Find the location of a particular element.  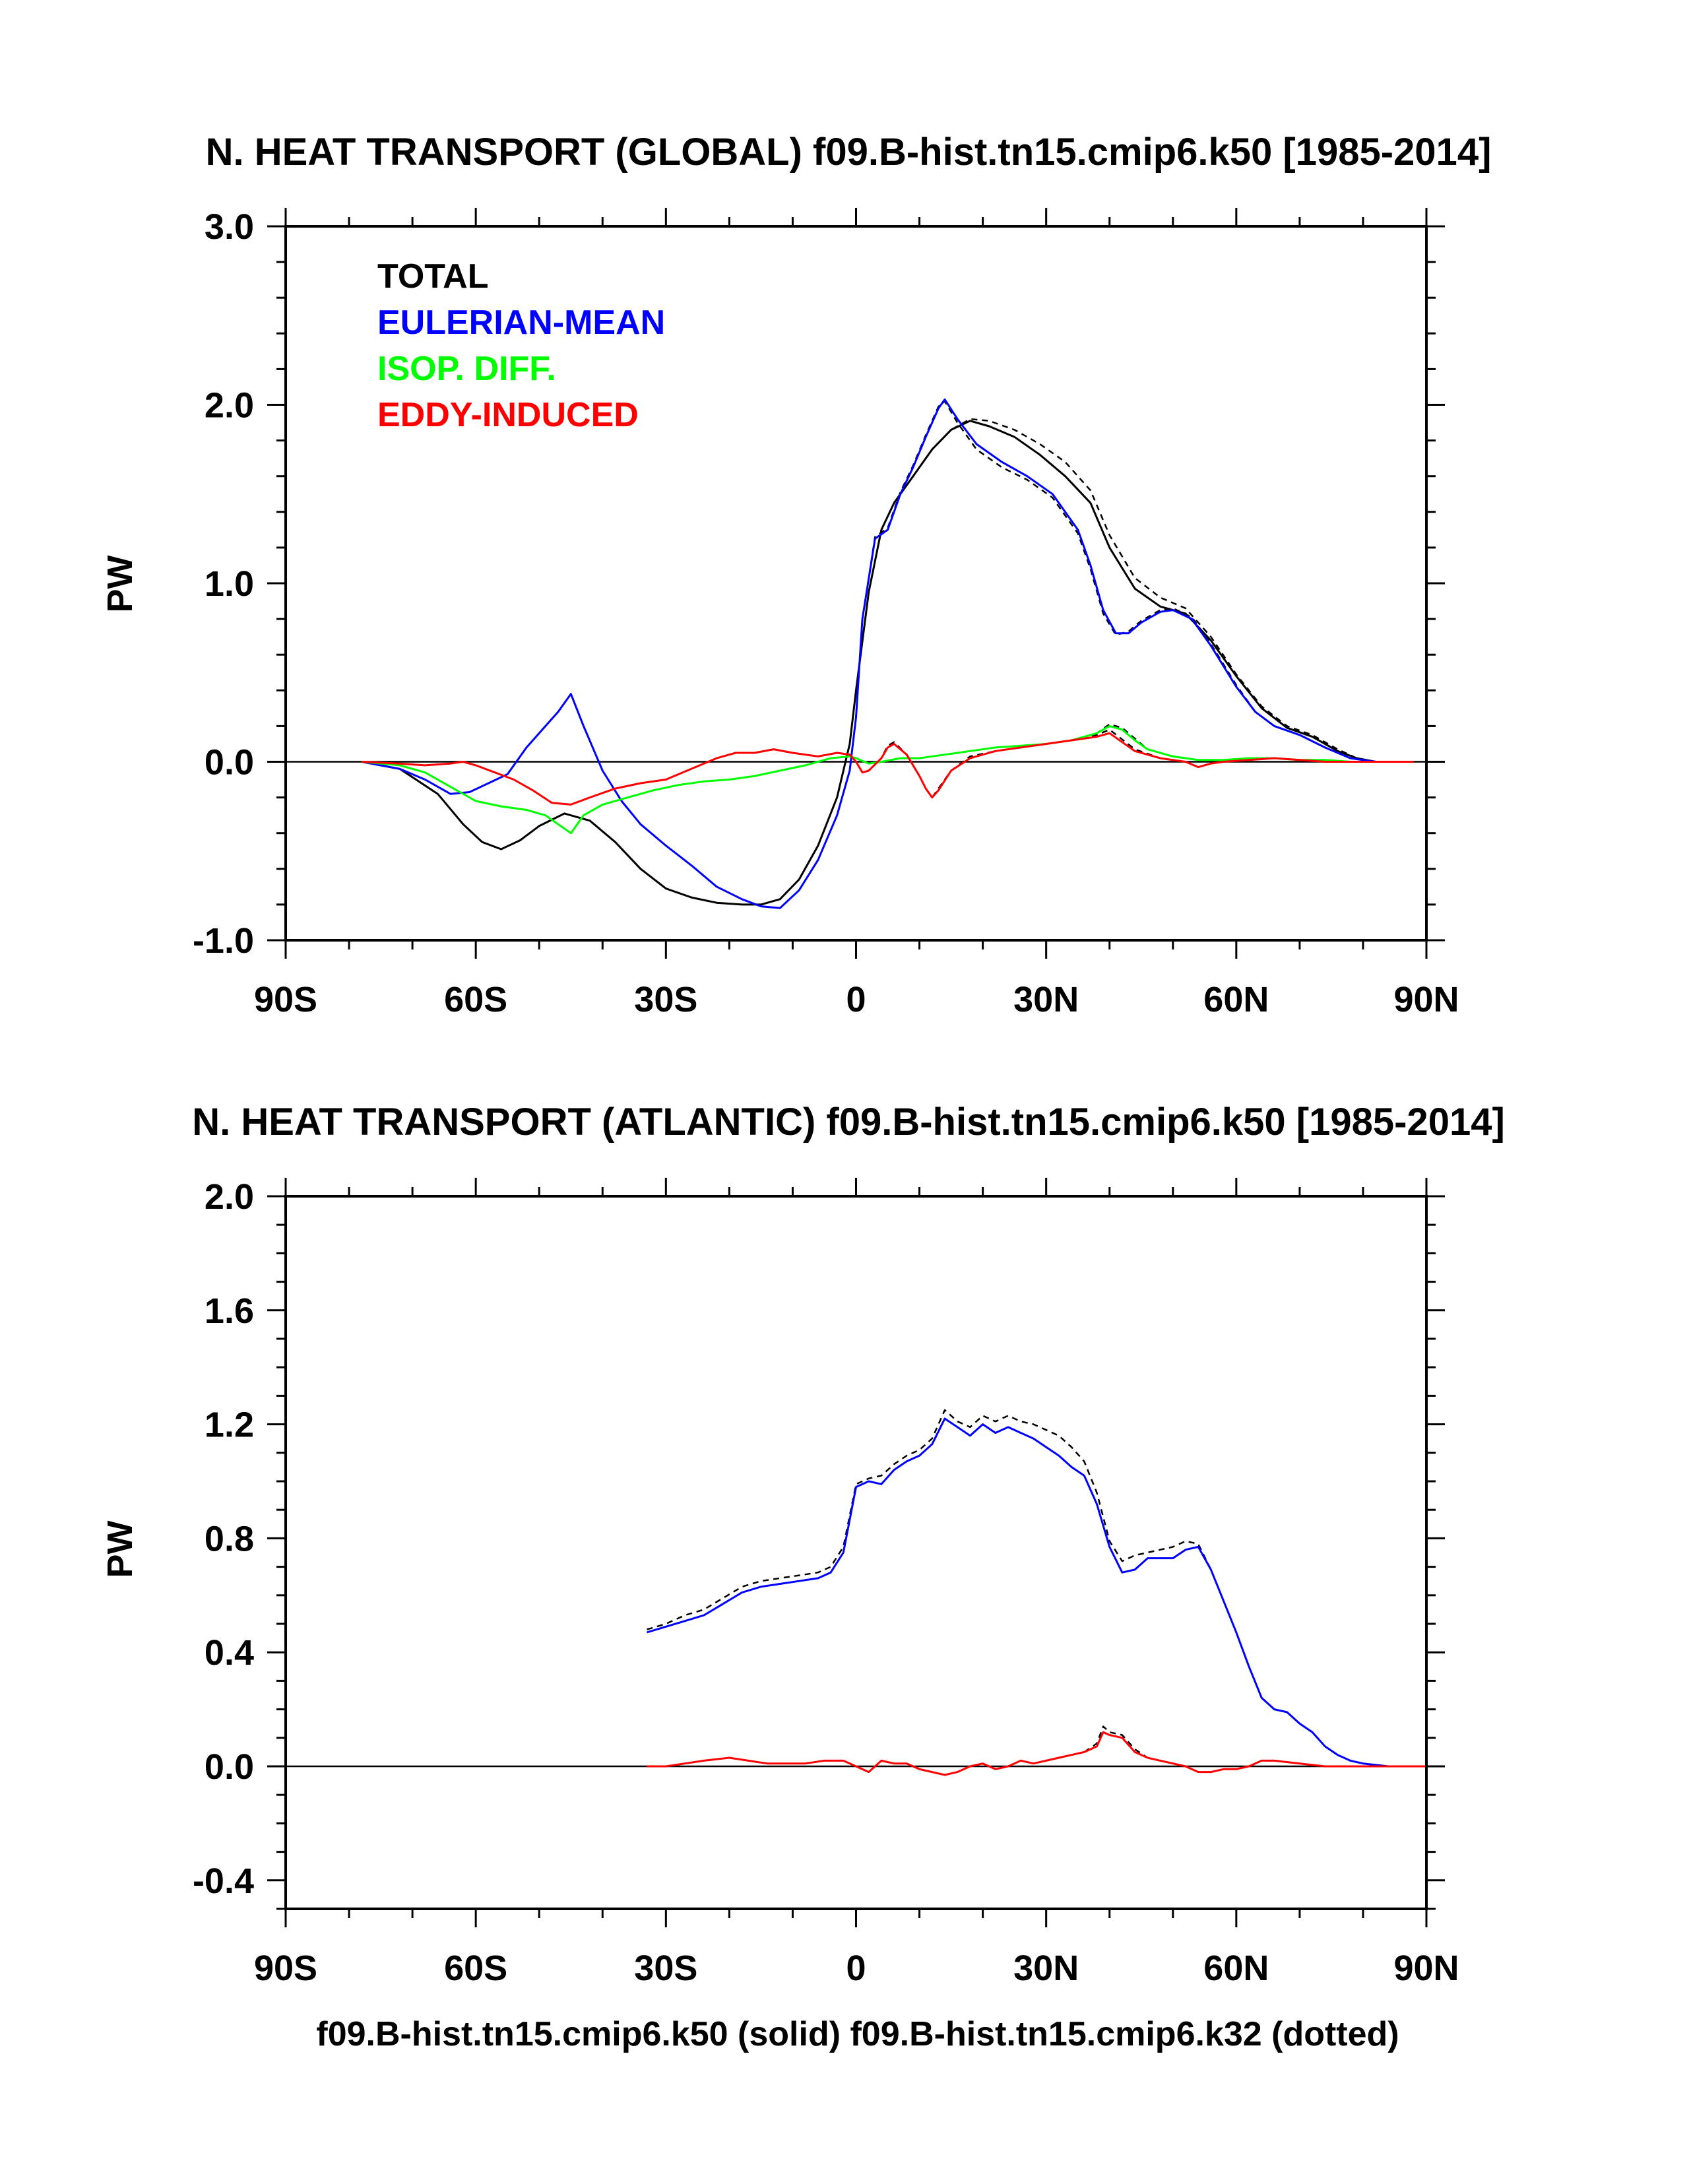

legend-eddy-induced: EDDY-INDUCED is located at coordinates (508, 415).